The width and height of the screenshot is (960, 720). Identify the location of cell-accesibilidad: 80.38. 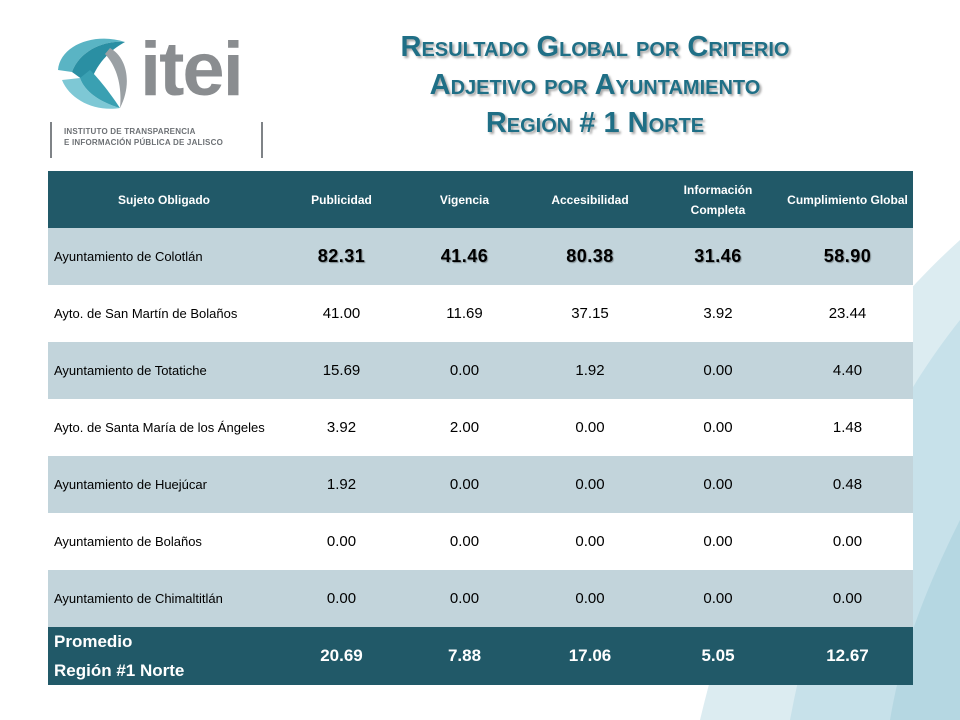
(590, 256).